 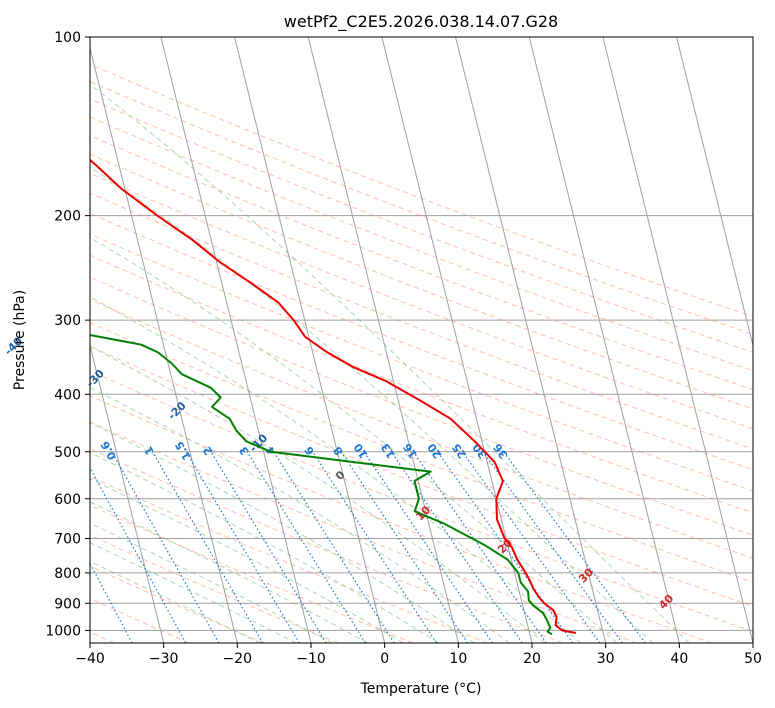 I want to click on y-tick-label: 1000, so click(x=63, y=631).